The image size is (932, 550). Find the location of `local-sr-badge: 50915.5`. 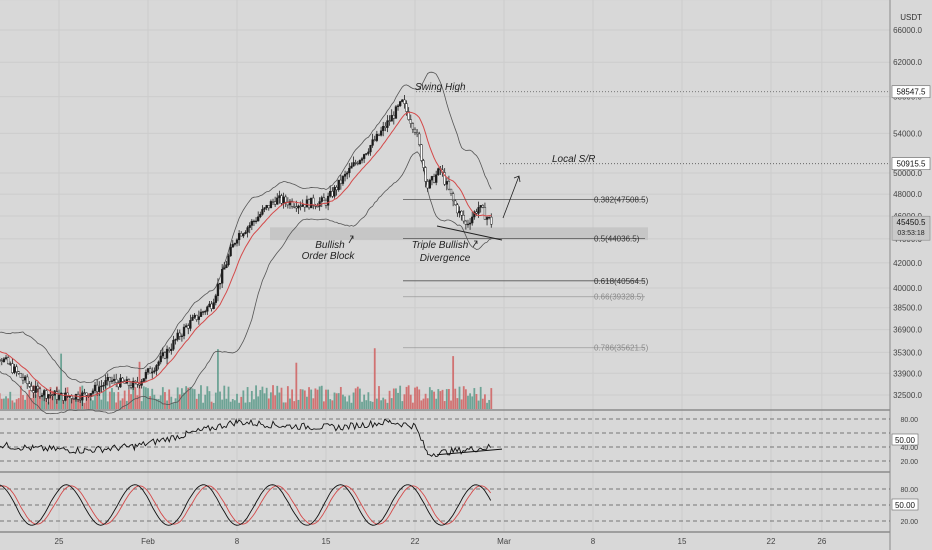

local-sr-badge: 50915.5 is located at coordinates (911, 164).